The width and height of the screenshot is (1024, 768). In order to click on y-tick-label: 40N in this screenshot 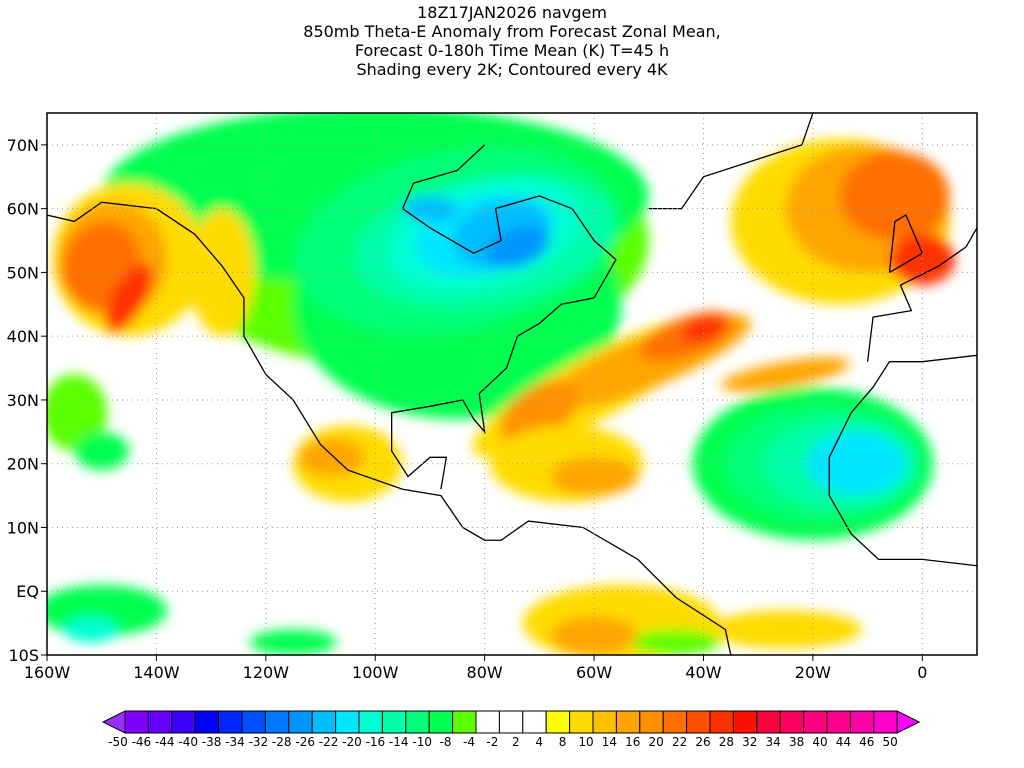, I will do `click(23, 336)`.